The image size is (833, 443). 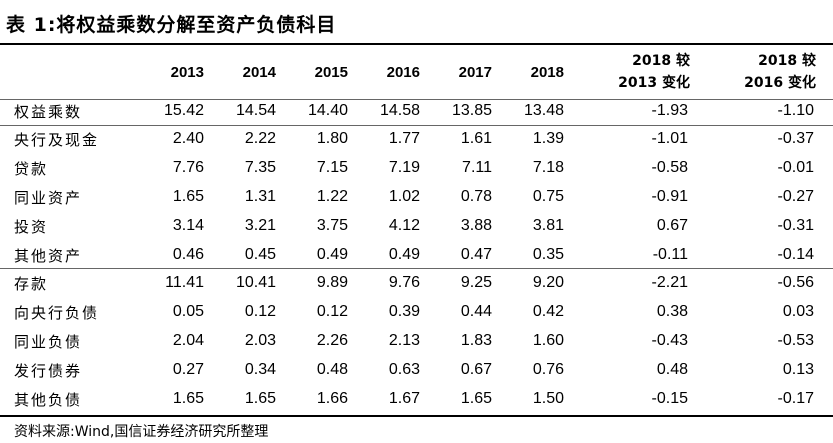 What do you see at coordinates (48, 400) in the screenshot?
I see `row-label: 其他负债` at bounding box center [48, 400].